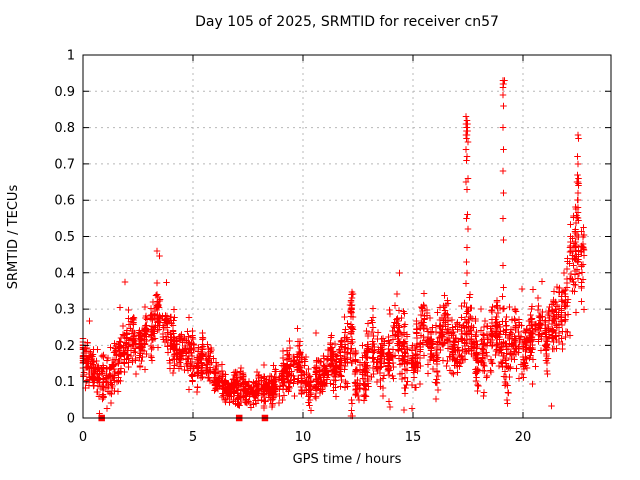  Describe the element at coordinates (413, 437) in the screenshot. I see `x-tick-label: 15` at that location.